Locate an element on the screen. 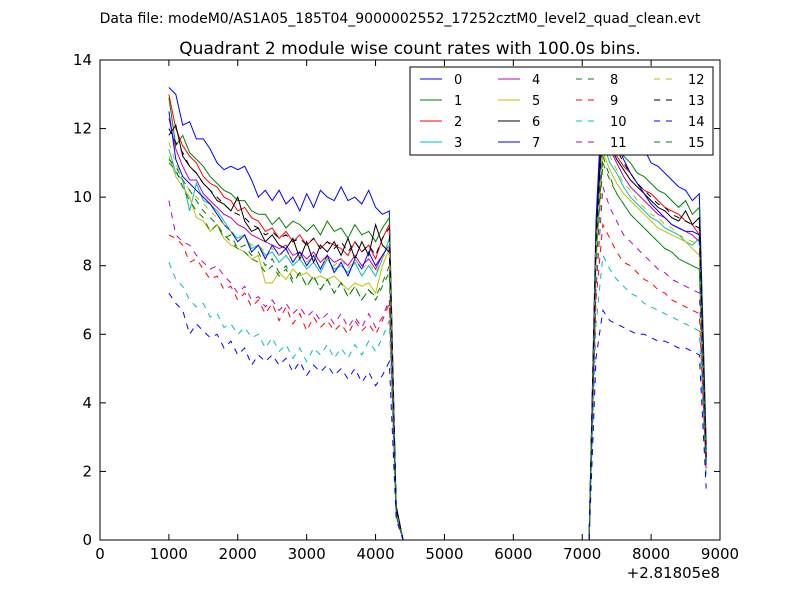 This screenshot has width=800, height=600. x-tick-label: 3000 is located at coordinates (307, 554).